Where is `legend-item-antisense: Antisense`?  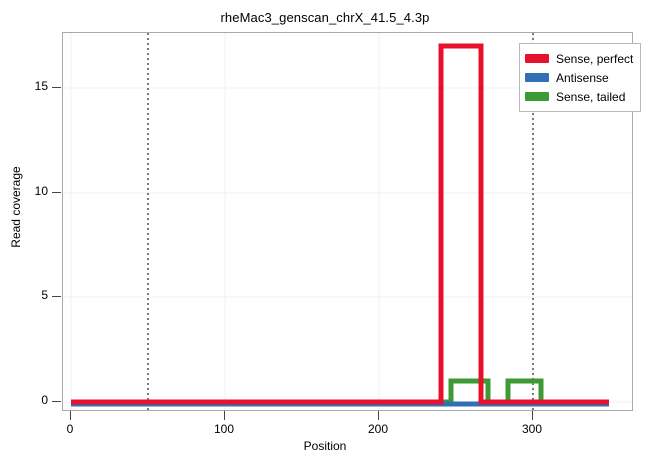
legend-item-antisense: Antisense is located at coordinates (579, 77).